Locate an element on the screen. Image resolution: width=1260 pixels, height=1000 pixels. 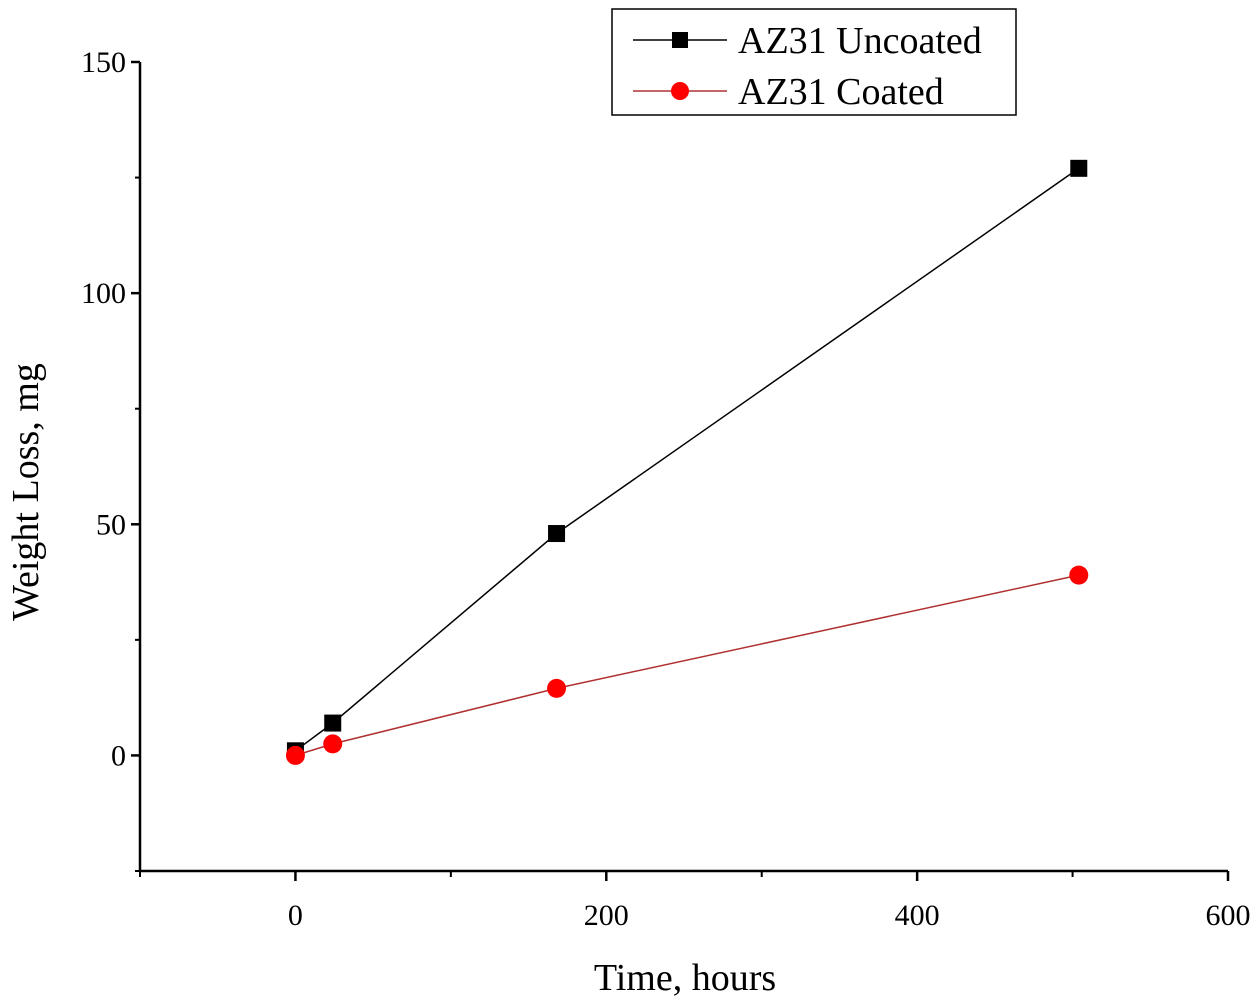
y-tick-label: 0 is located at coordinates (118, 755).